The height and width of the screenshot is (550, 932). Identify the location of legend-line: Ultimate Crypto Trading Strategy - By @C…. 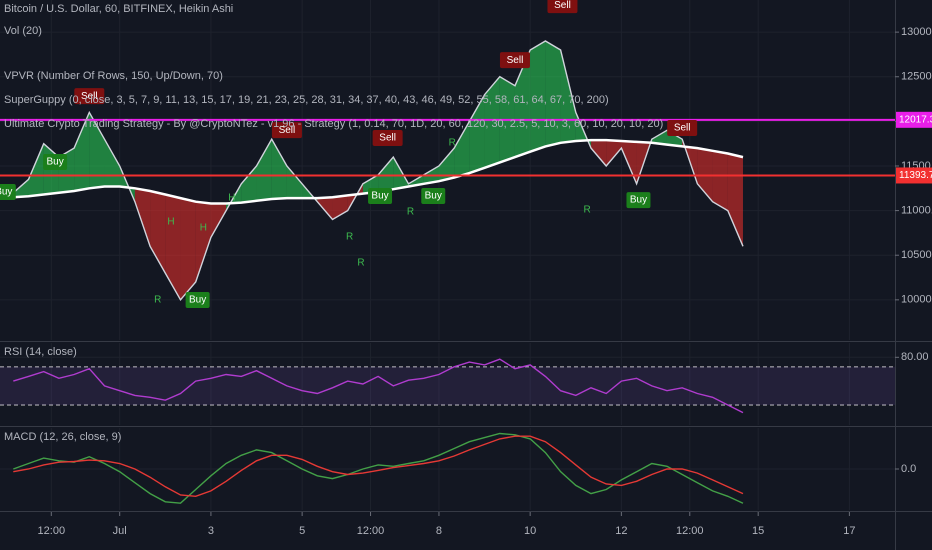
(333, 124).